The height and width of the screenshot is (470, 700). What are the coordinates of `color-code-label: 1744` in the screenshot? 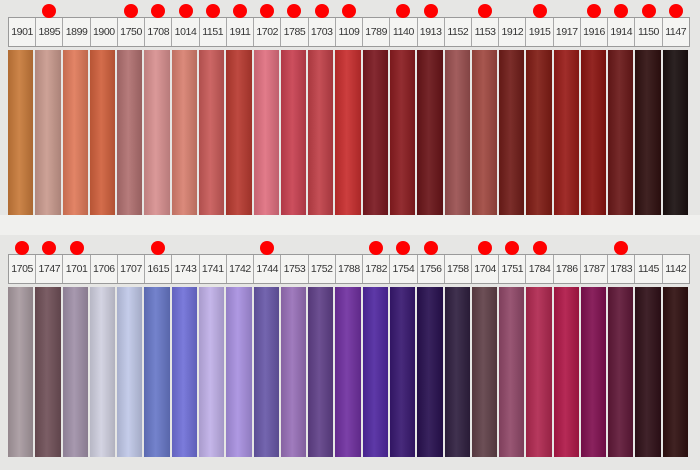 It's located at (268, 262).